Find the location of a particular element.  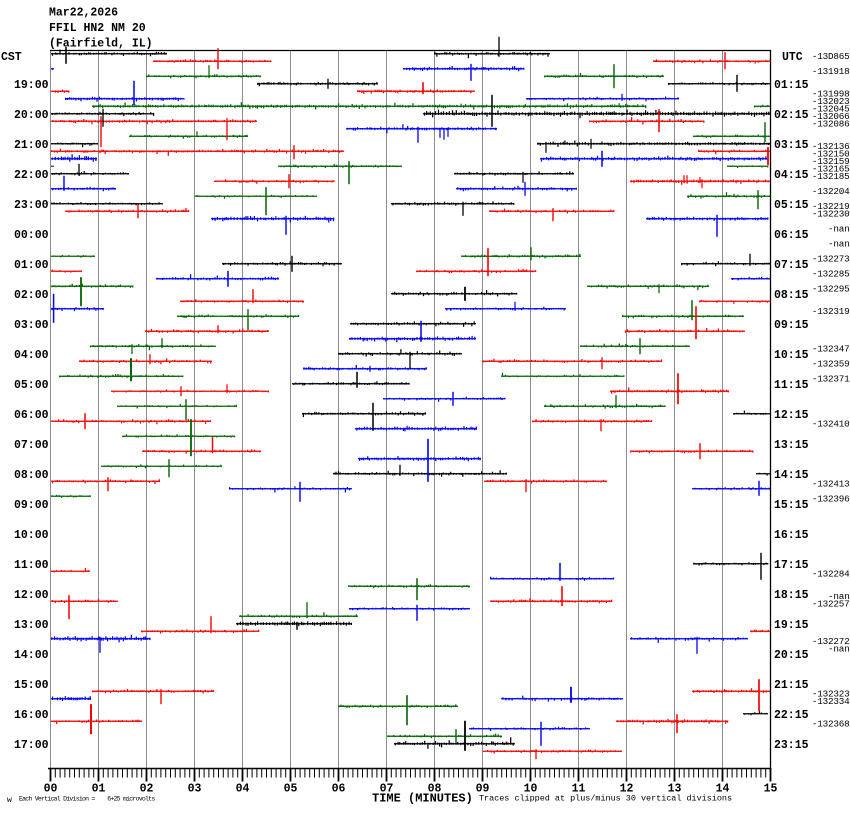

svg-text: 22:00 is located at coordinates (31, 175).